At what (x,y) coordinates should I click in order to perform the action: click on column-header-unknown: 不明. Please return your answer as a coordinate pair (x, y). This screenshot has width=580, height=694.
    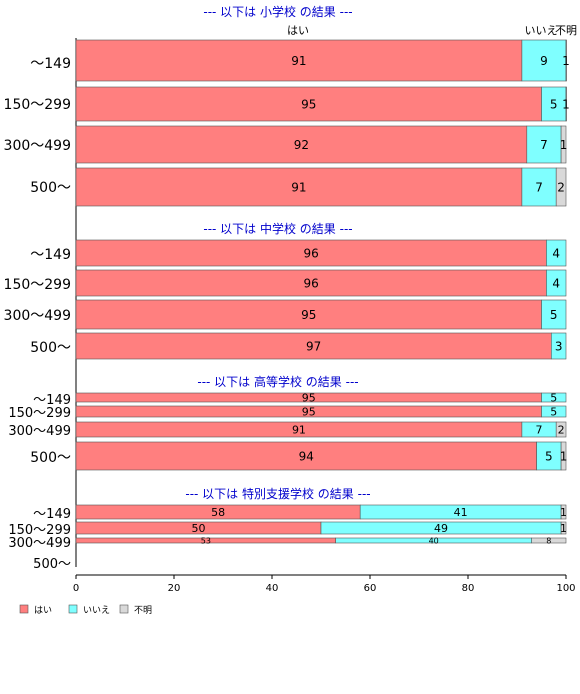
    Looking at the image, I should click on (566, 30).